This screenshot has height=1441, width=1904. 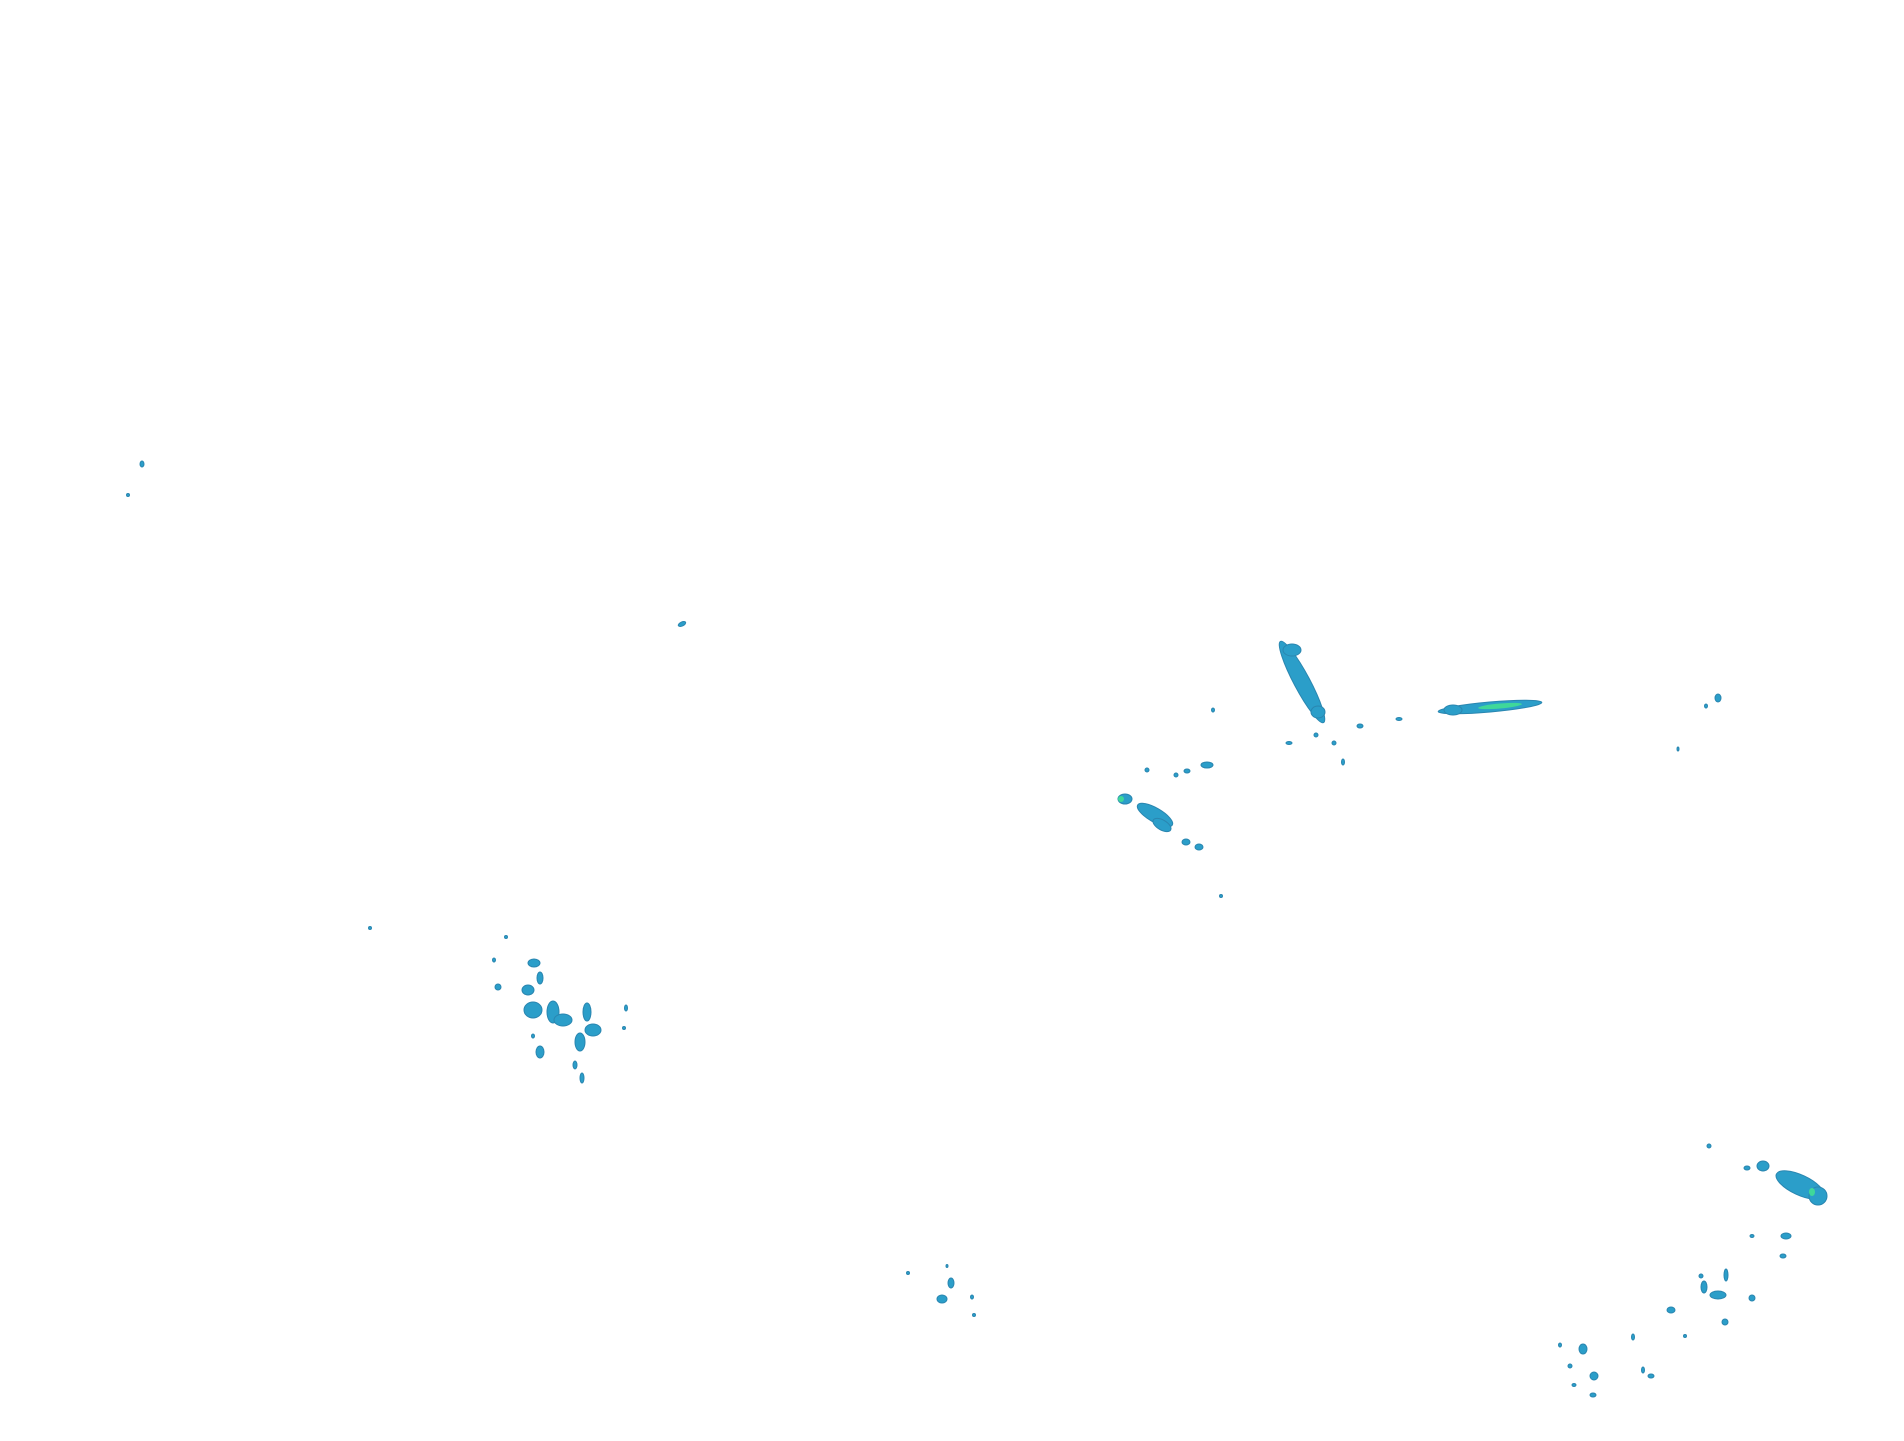 I want to click on echo-group-west, so click(x=406, y=695).